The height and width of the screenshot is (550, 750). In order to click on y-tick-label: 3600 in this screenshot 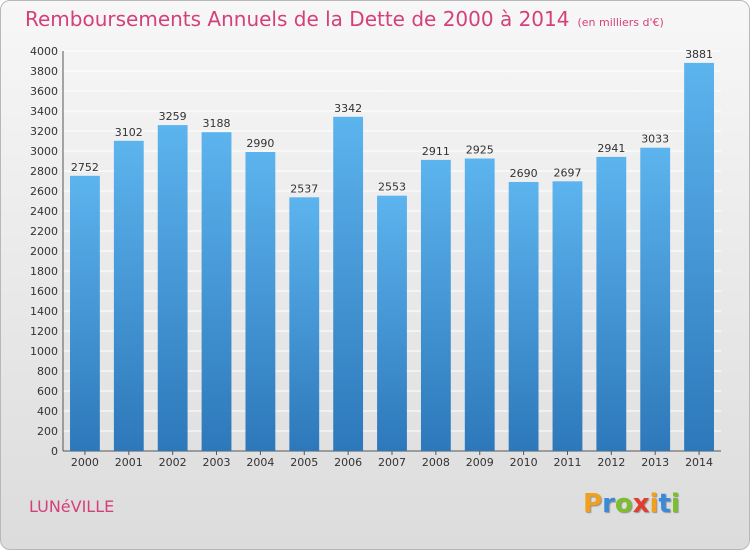, I will do `click(44, 91)`.